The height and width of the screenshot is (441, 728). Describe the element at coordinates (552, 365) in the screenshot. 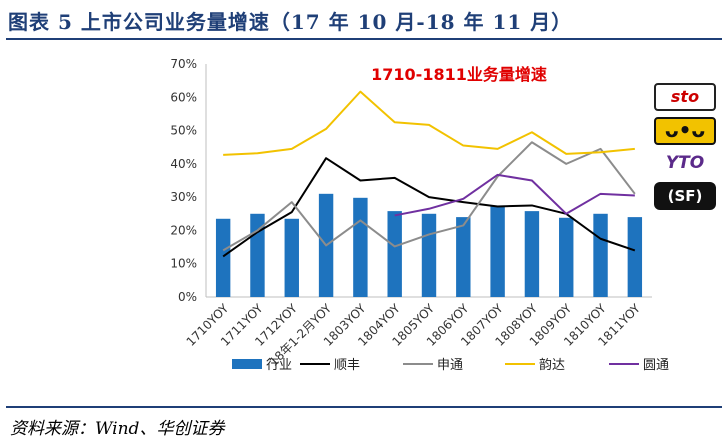

I see `legend-yunda-label: 韵达` at that location.